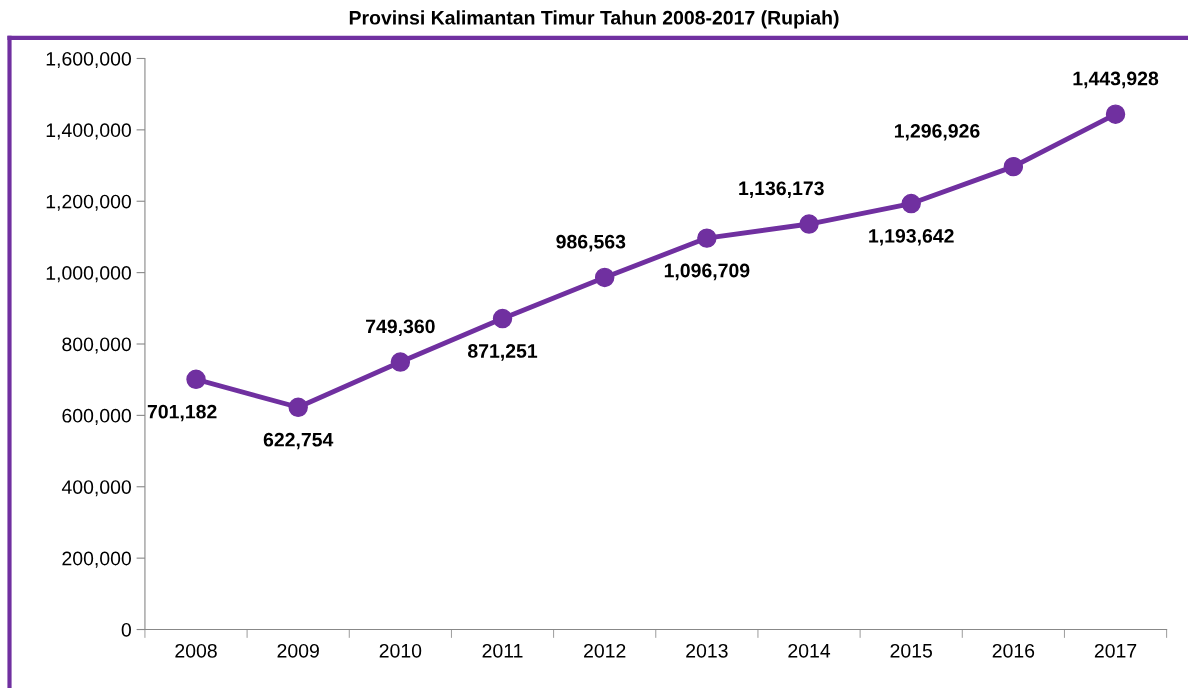 The image size is (1188, 688). What do you see at coordinates (1116, 80) in the screenshot?
I see `text: 1,443,928` at bounding box center [1116, 80].